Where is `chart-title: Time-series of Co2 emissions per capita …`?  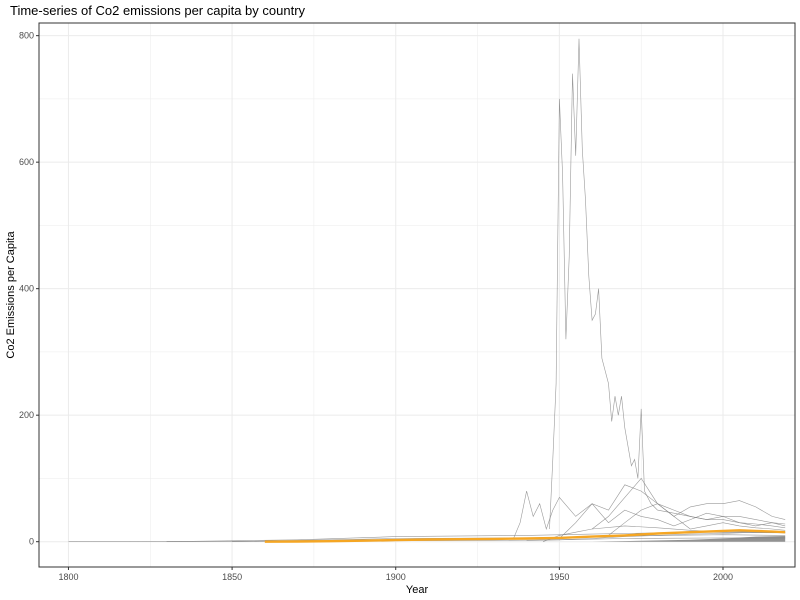 chart-title: Time-series of Co2 emissions per capita … is located at coordinates (158, 10).